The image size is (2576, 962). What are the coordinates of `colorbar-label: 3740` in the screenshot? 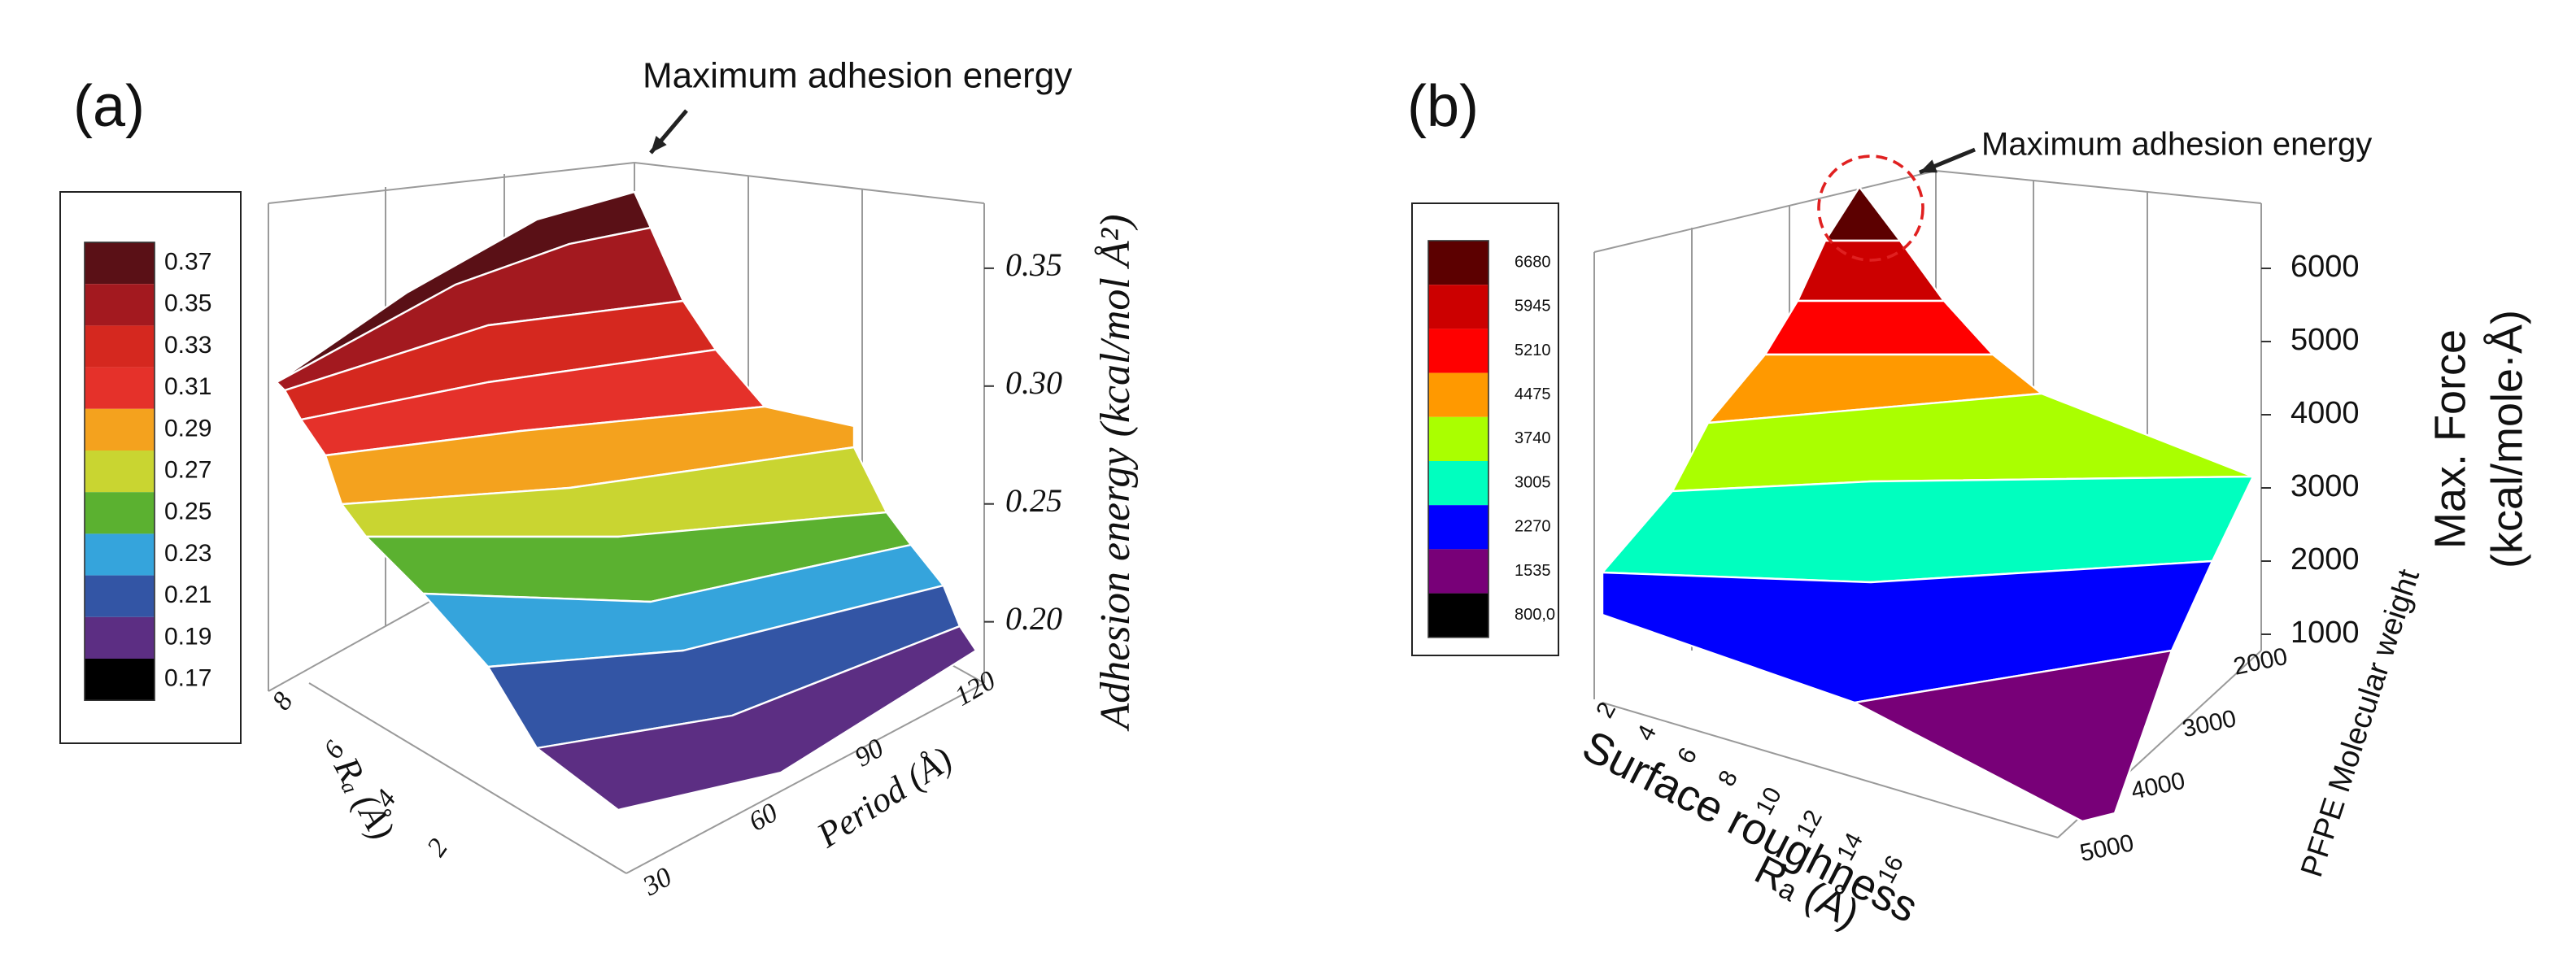 It's located at (1533, 438).